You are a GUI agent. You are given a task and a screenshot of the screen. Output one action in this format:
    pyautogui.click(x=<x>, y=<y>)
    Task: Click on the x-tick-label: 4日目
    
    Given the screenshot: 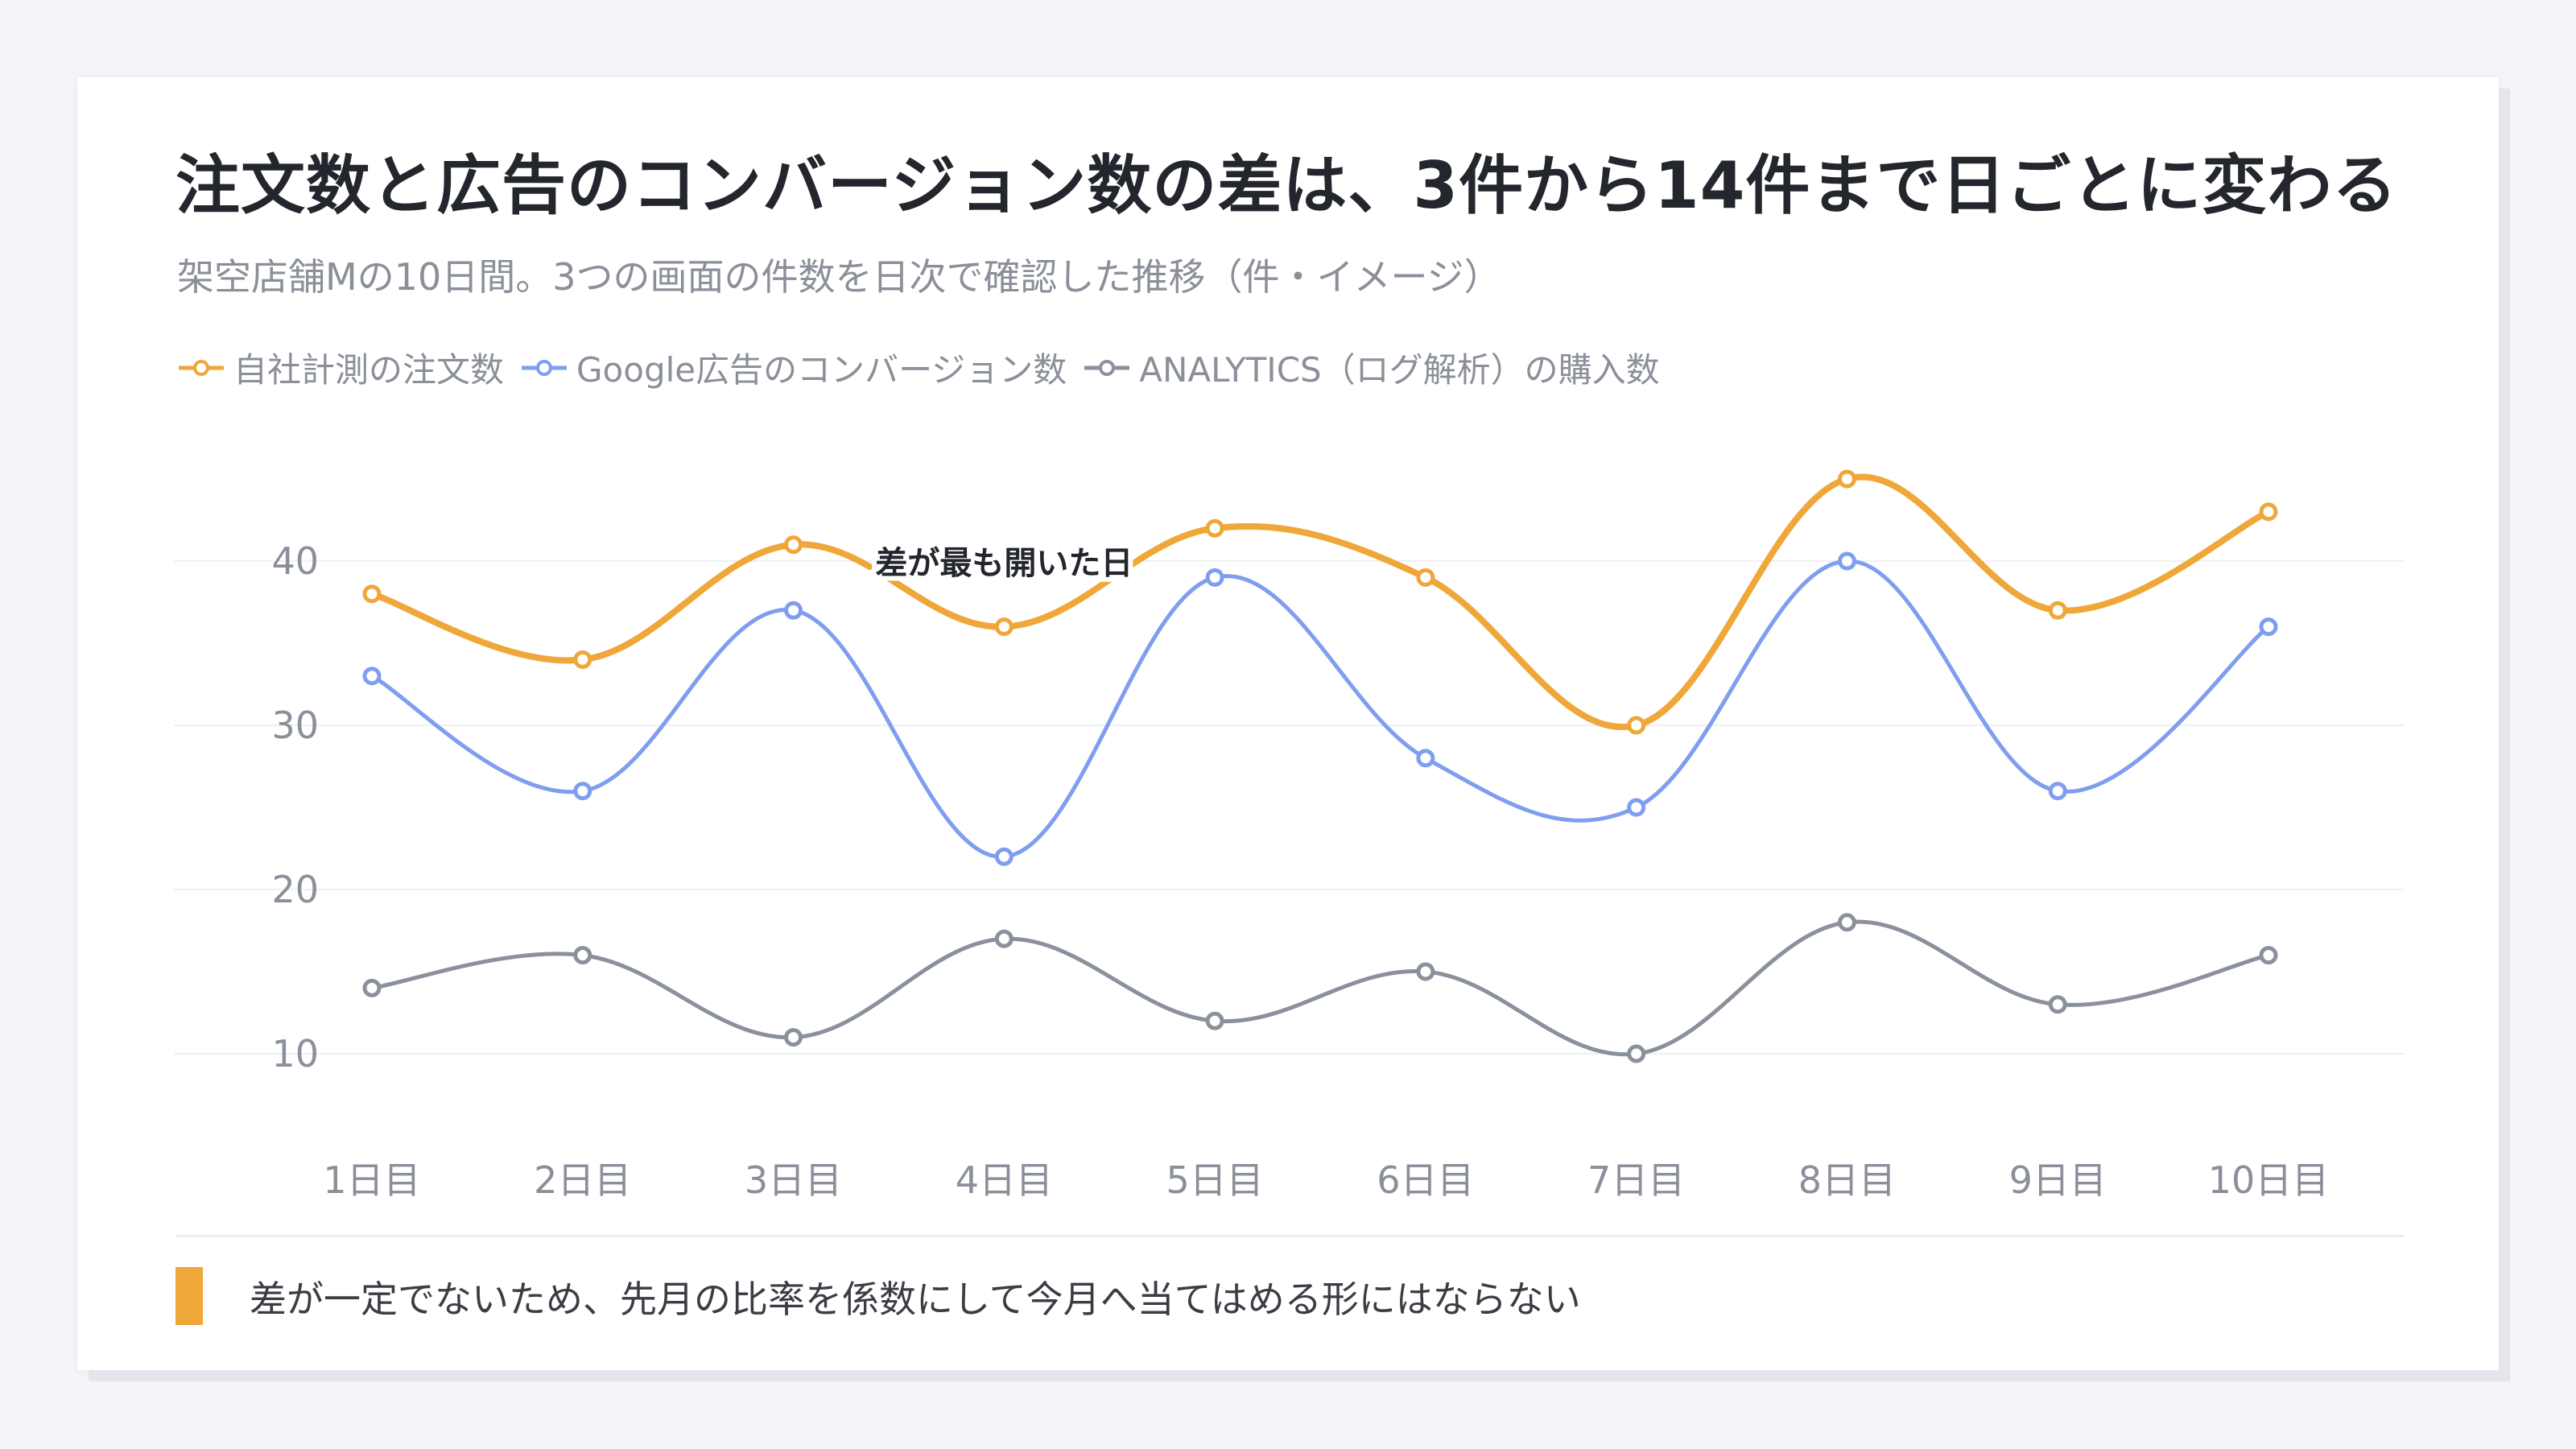 What is the action you would take?
    pyautogui.click(x=1005, y=1180)
    